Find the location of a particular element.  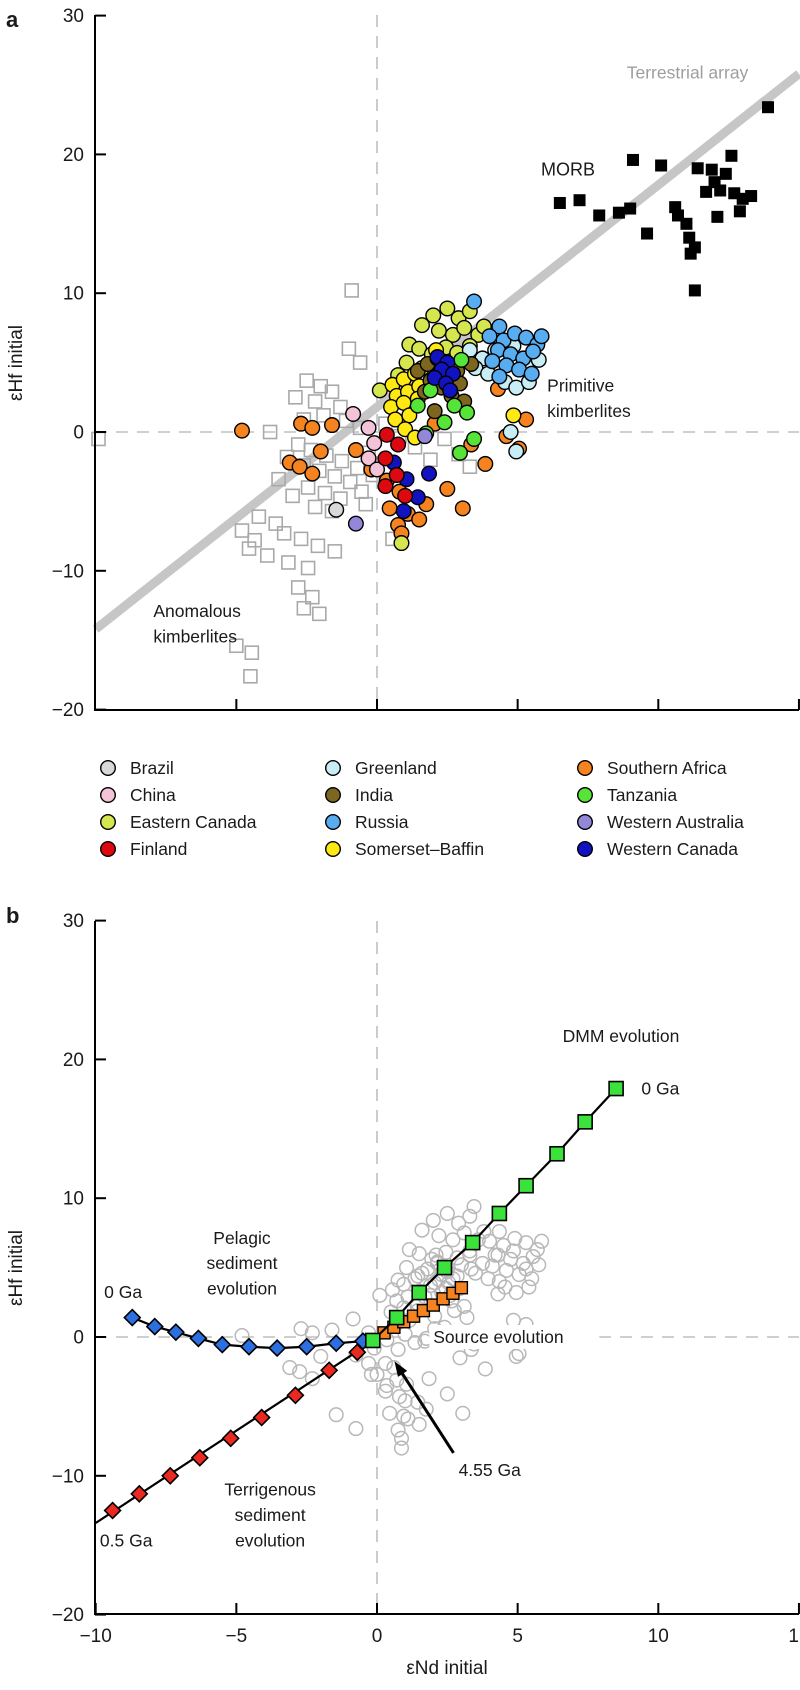

western-canada-point is located at coordinates (450, 390).